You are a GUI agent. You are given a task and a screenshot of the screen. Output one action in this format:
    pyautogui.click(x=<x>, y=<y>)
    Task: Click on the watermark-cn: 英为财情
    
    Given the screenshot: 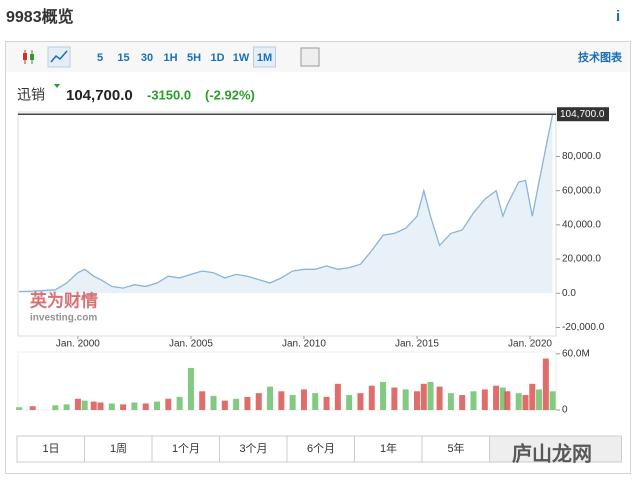 What is the action you would take?
    pyautogui.click(x=64, y=300)
    